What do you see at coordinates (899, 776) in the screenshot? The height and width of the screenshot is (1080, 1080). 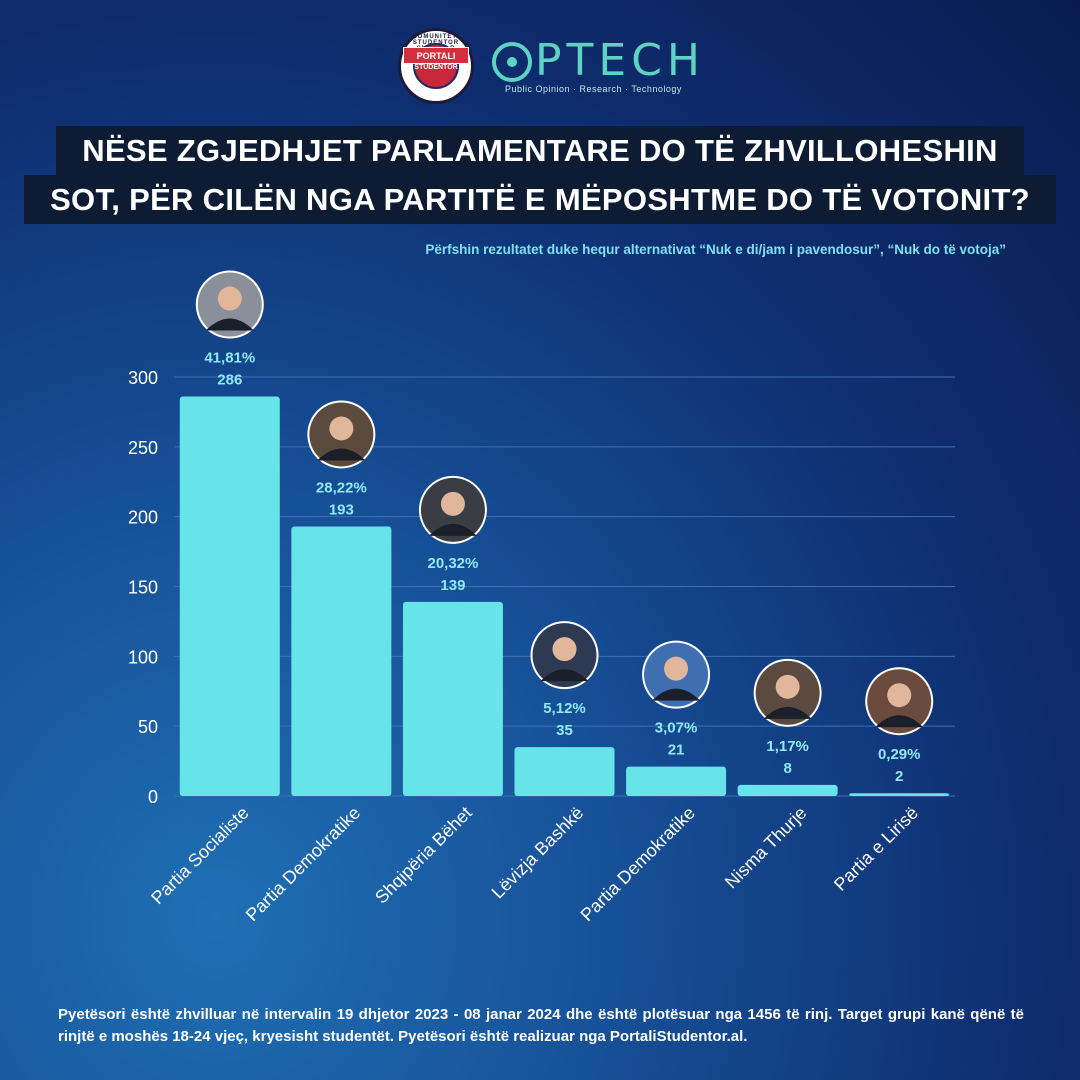 I see `value-label: 2` at bounding box center [899, 776].